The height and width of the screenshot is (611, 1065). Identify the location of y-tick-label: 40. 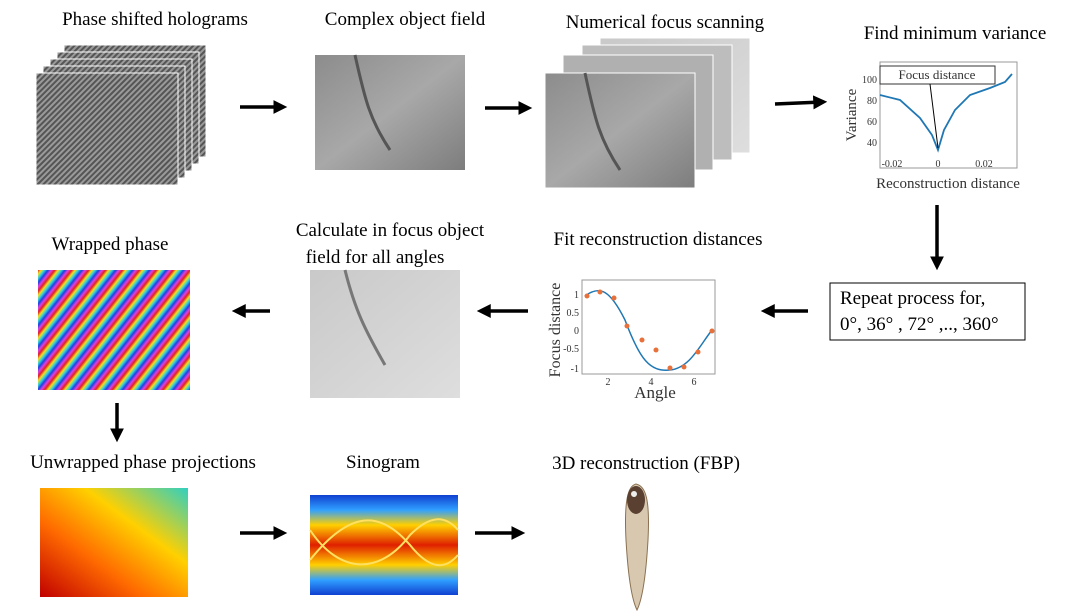
(872, 143).